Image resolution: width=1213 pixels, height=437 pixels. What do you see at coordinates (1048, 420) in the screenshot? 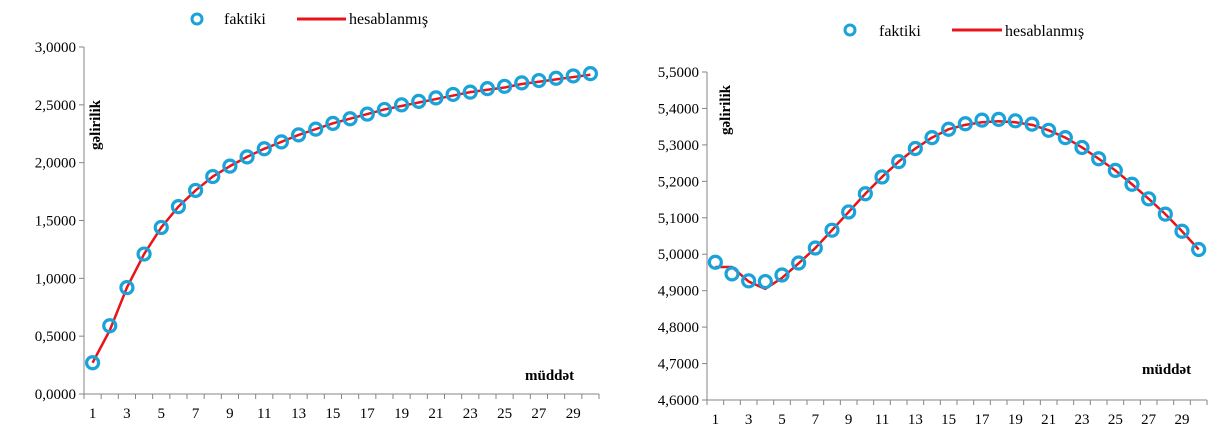
I see `x-tick-label: 21` at bounding box center [1048, 420].